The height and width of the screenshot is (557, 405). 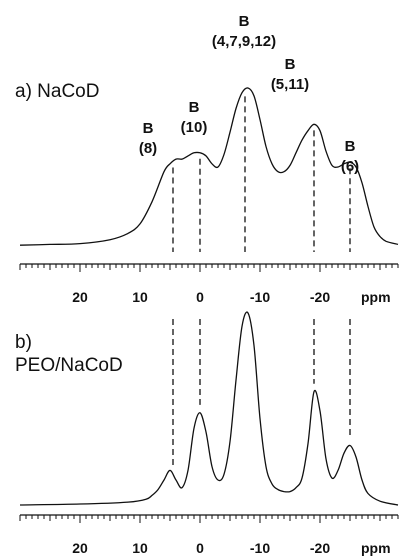 I want to click on panel-b-title-line-1: b), so click(x=23, y=342).